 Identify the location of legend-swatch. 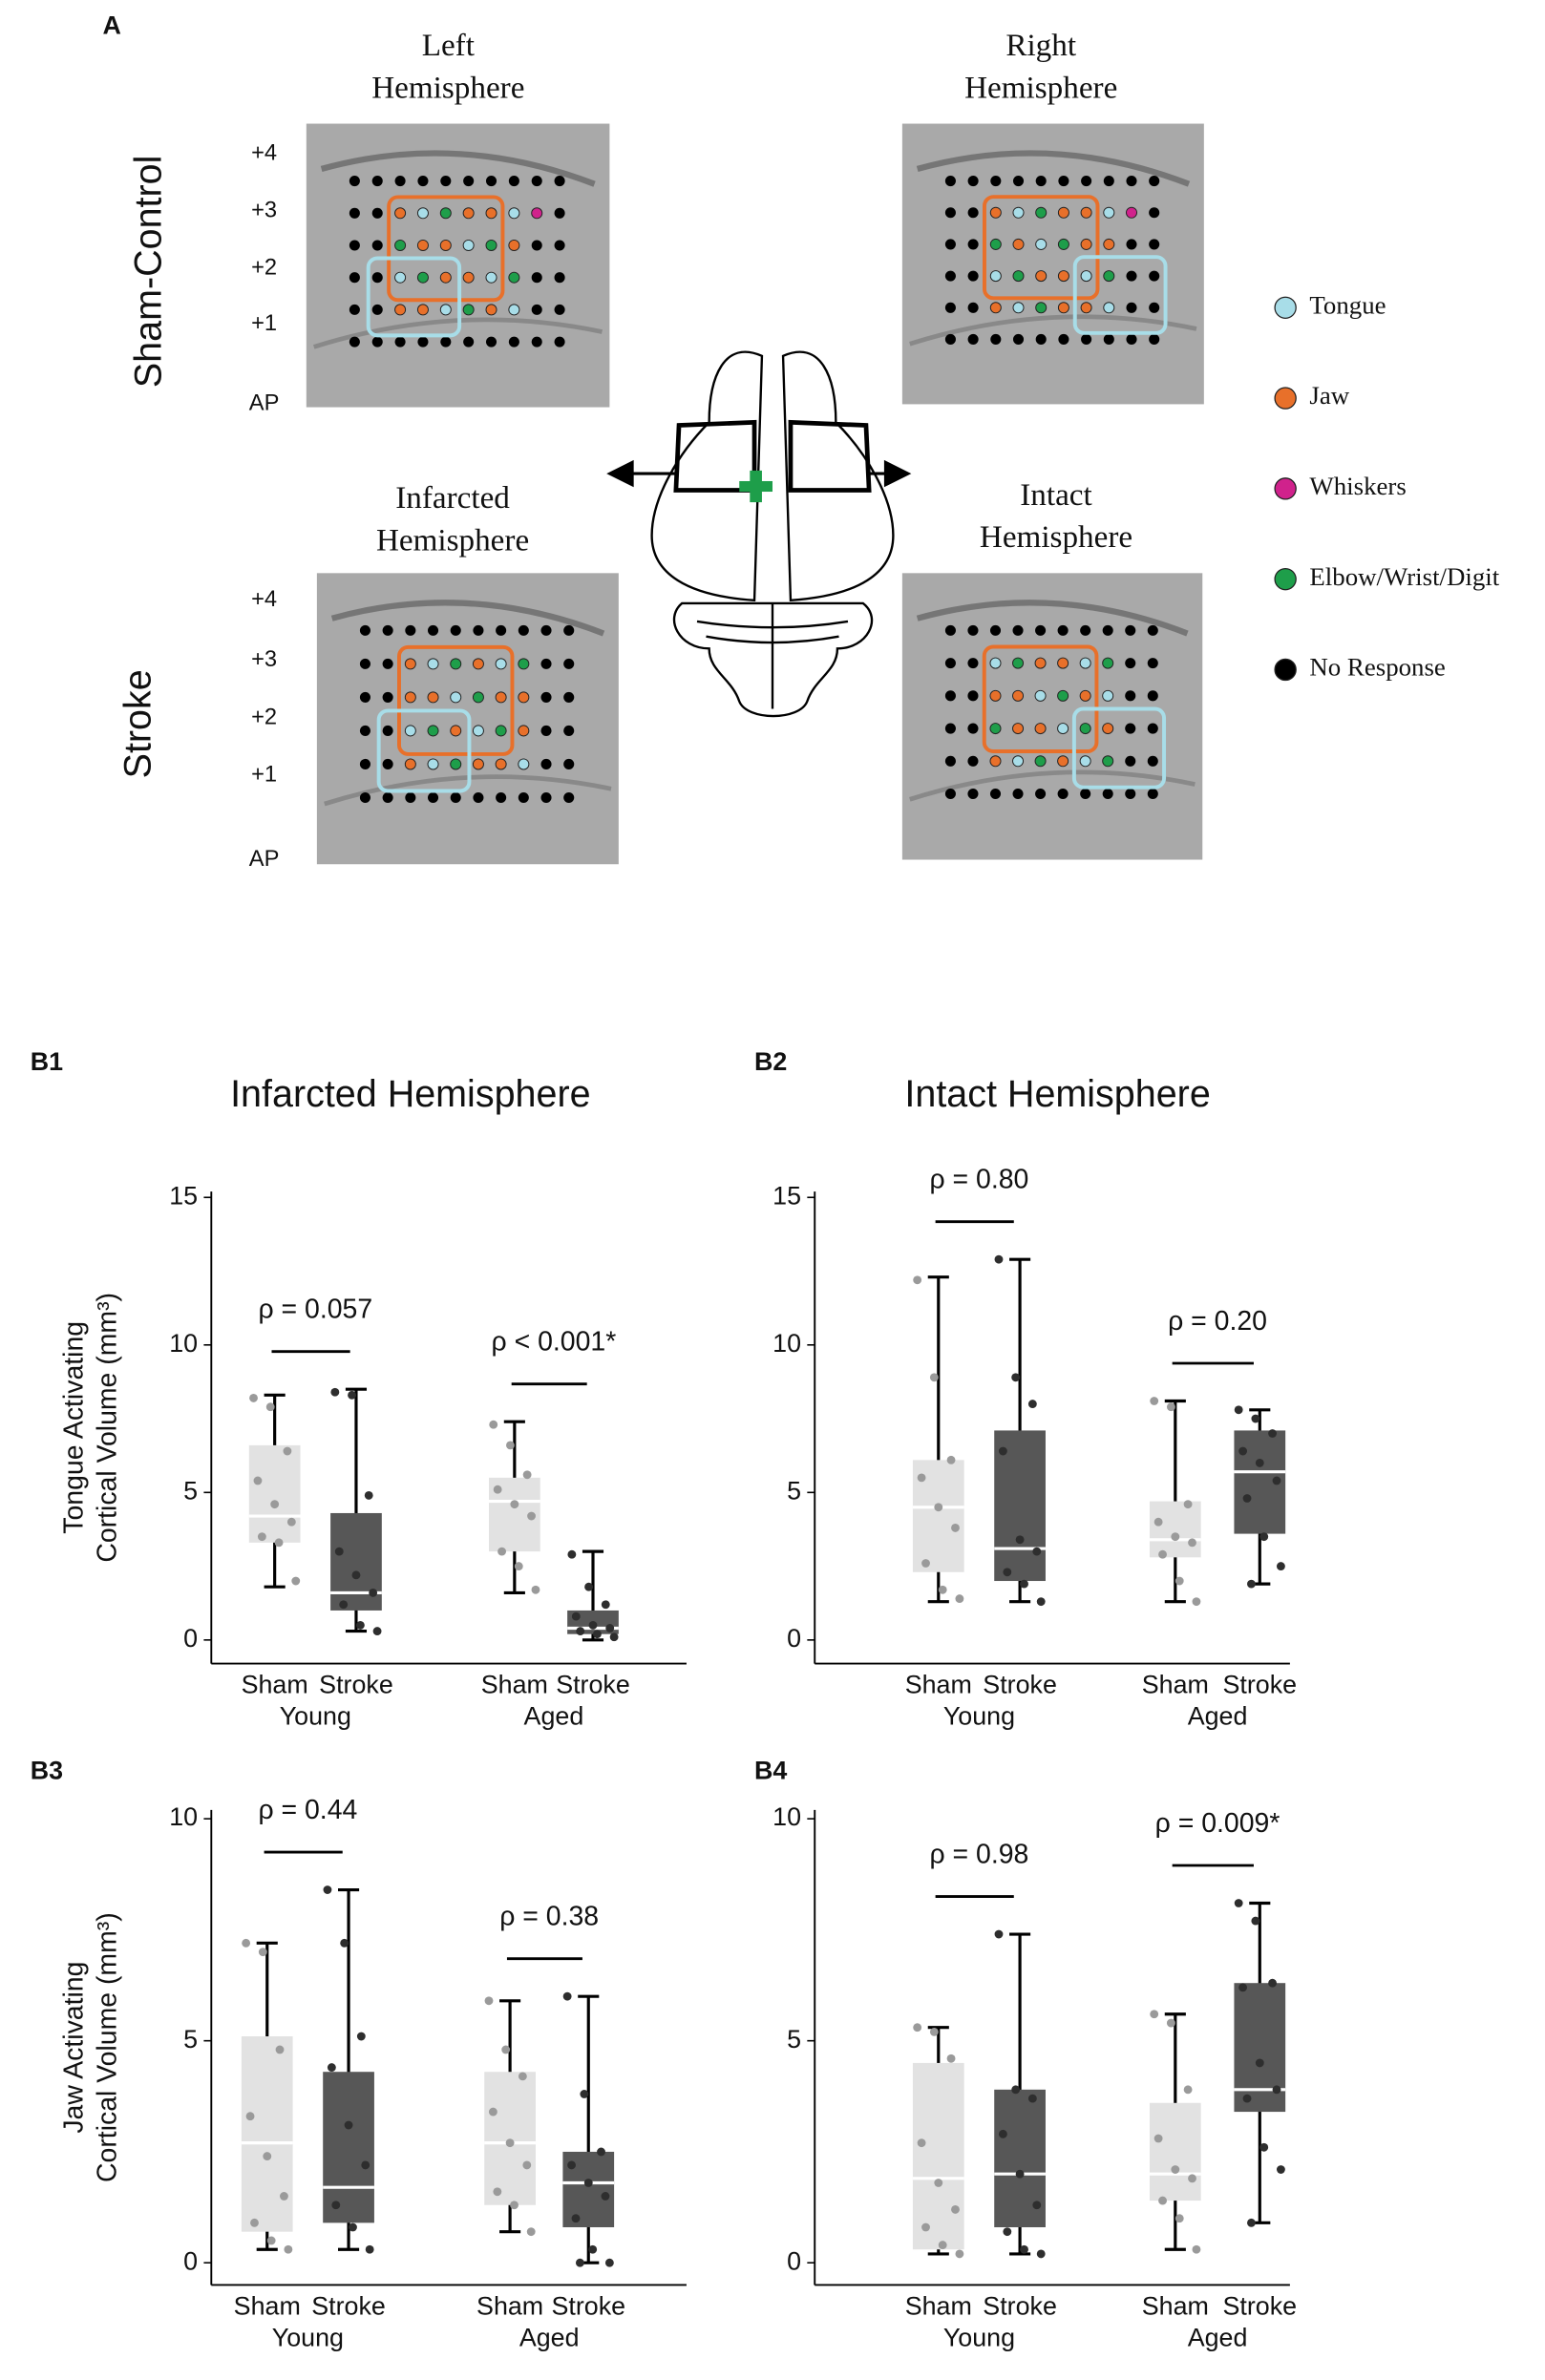
(1285, 670).